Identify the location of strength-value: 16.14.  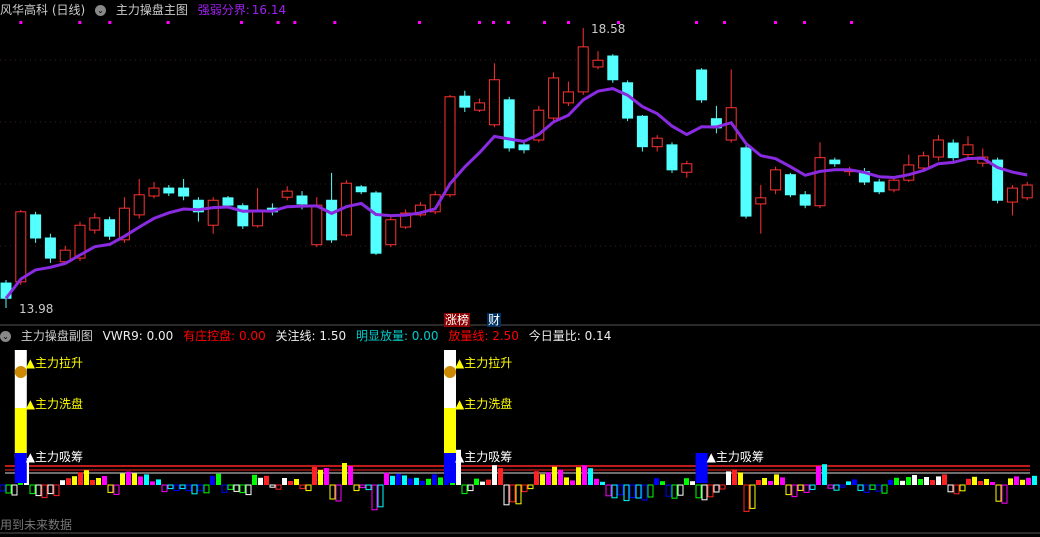
(269, 10).